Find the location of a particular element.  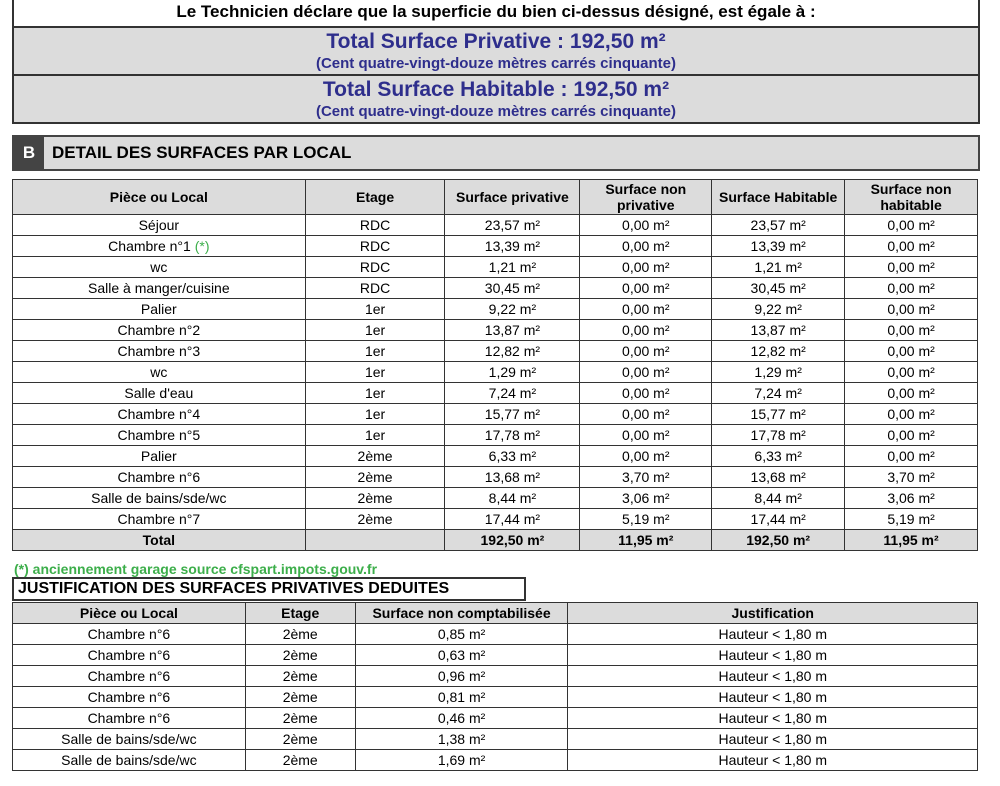

total-cell is located at coordinates (375, 540).